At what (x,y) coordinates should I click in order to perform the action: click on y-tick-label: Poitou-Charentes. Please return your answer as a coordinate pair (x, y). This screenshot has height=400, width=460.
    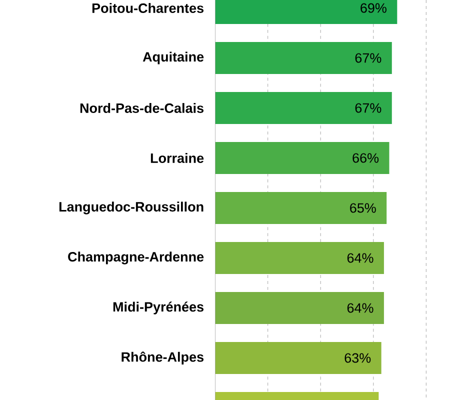
    Looking at the image, I should click on (148, 8).